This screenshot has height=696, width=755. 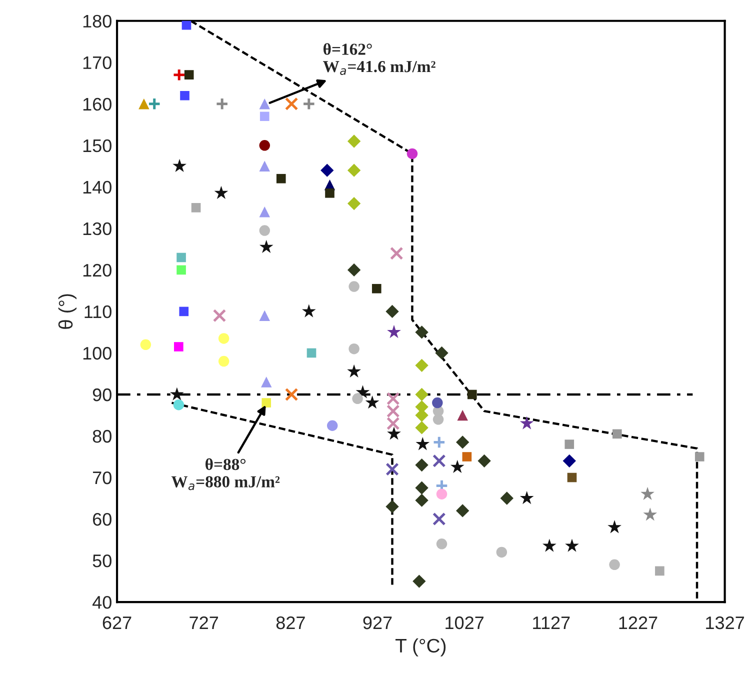 I want to click on y-tick-label: 50, so click(x=102, y=561).